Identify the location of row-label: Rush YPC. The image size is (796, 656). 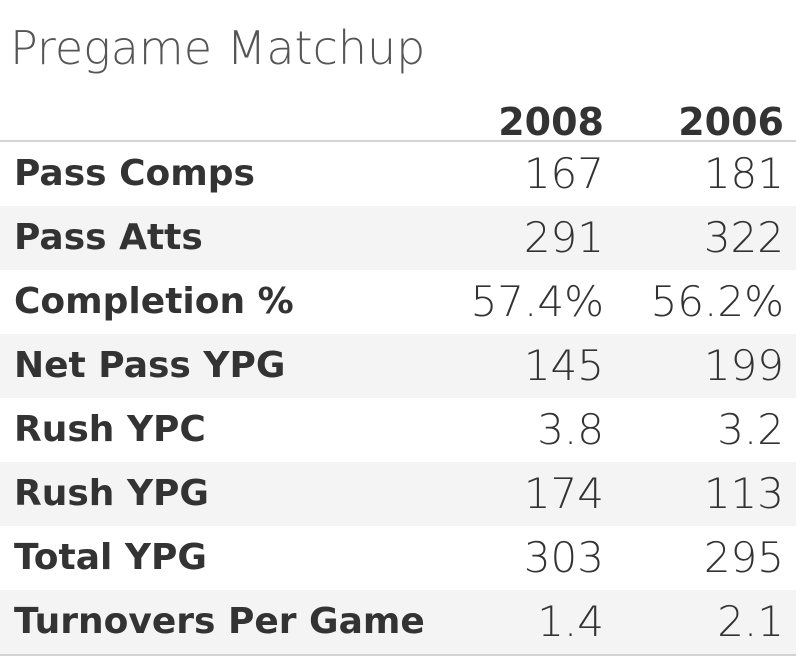
(110, 429).